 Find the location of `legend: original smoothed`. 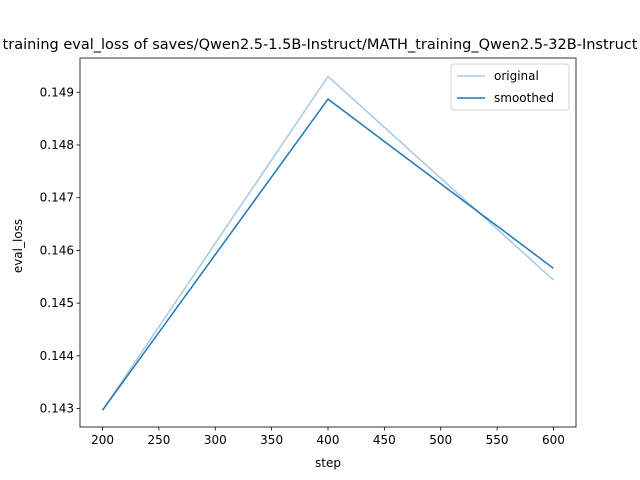

legend: original smoothed is located at coordinates (510, 87).